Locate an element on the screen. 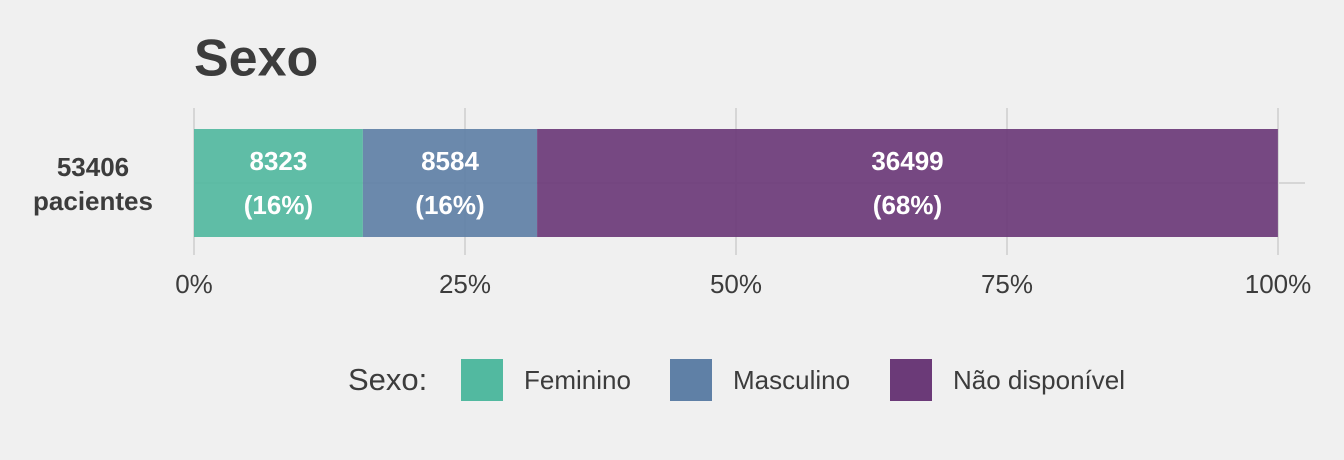 Image resolution: width=1344 pixels, height=460 pixels. legend-title: Sexo: is located at coordinates (387, 379).